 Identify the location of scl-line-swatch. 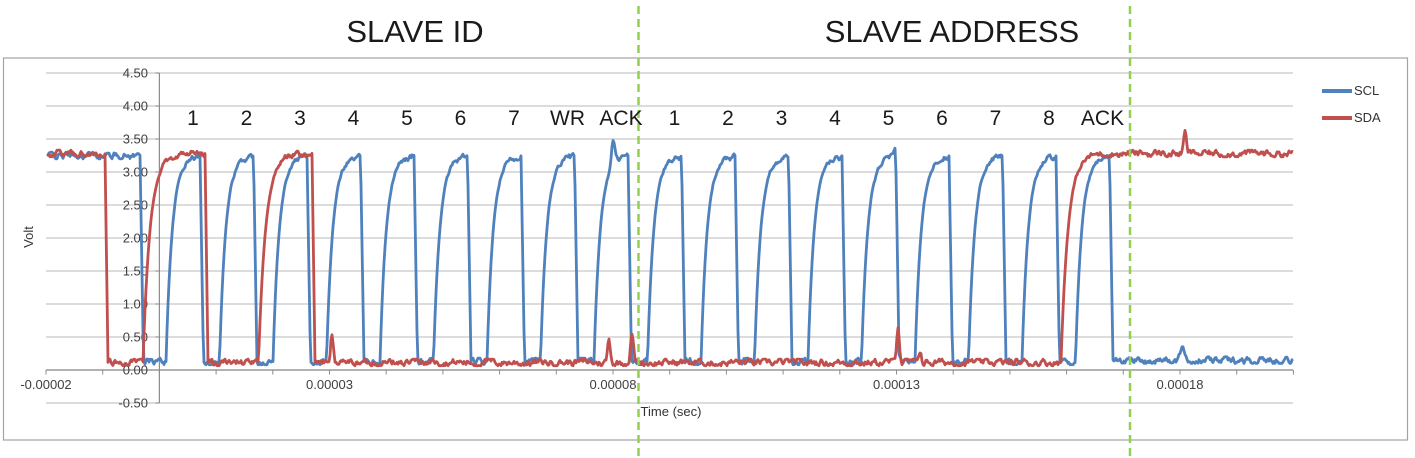
(1337, 90).